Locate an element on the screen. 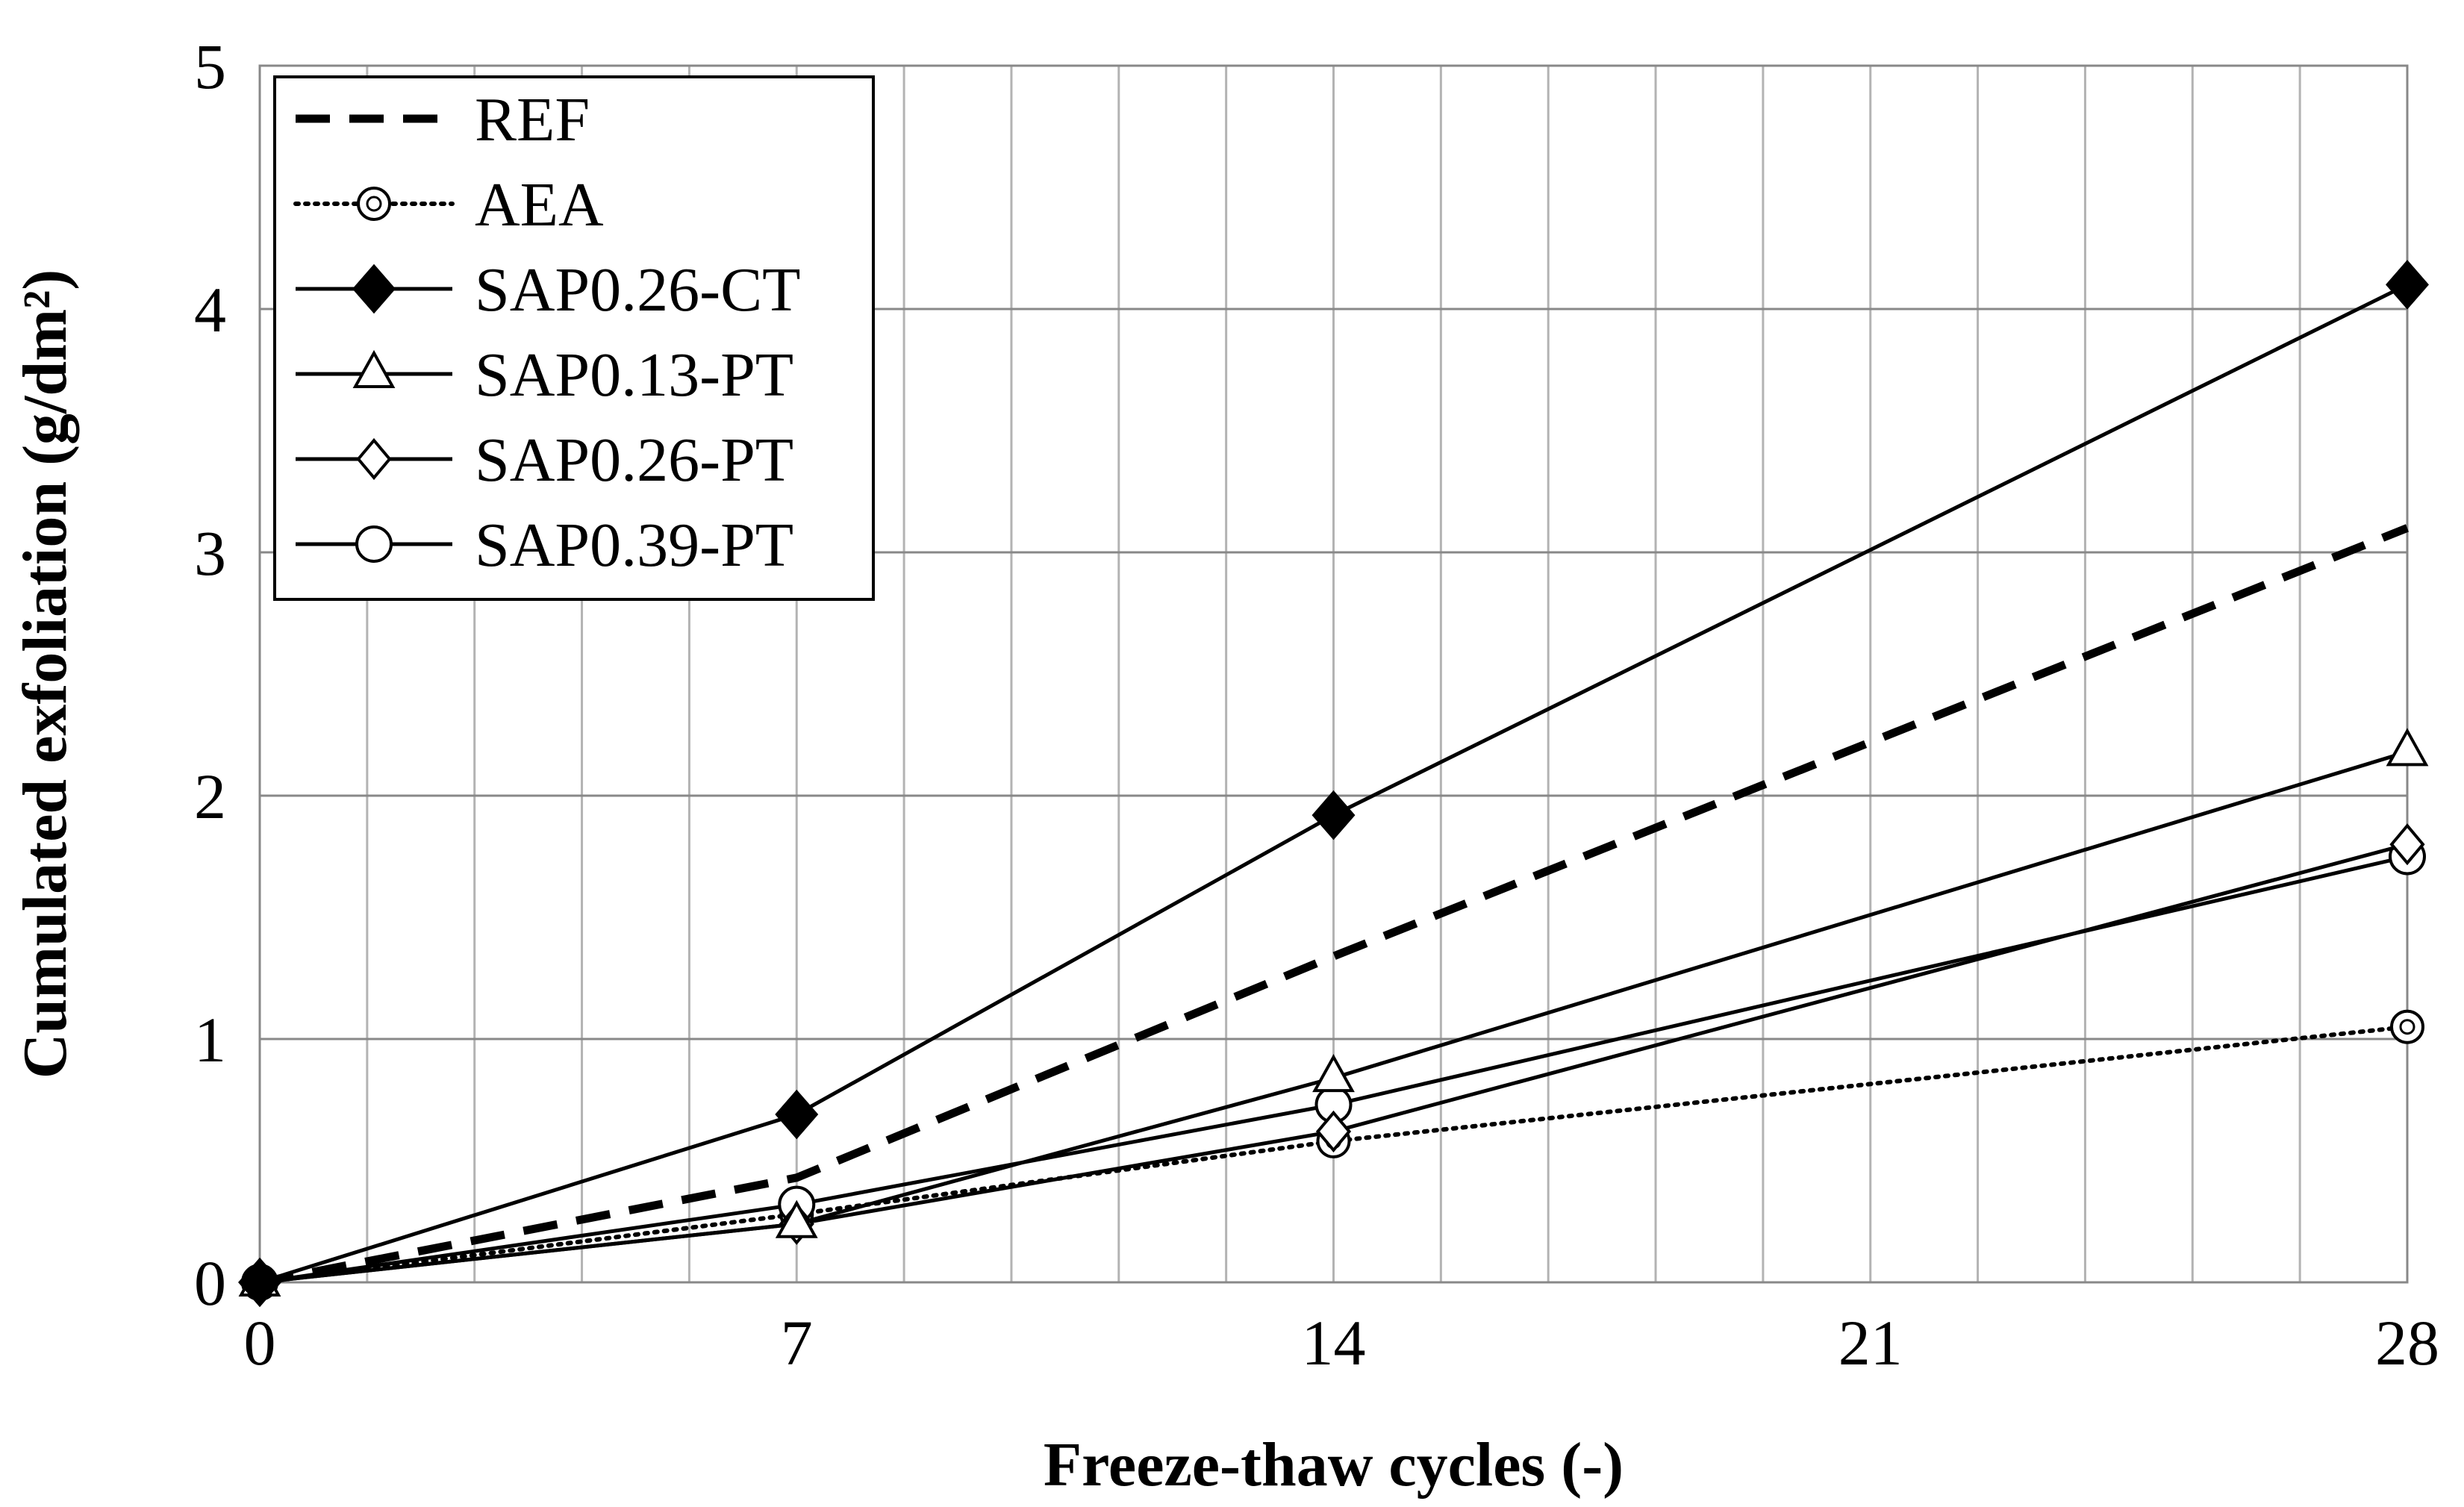 The image size is (2464, 1507). legend-item: SAP0.26-PT is located at coordinates (545, 460).